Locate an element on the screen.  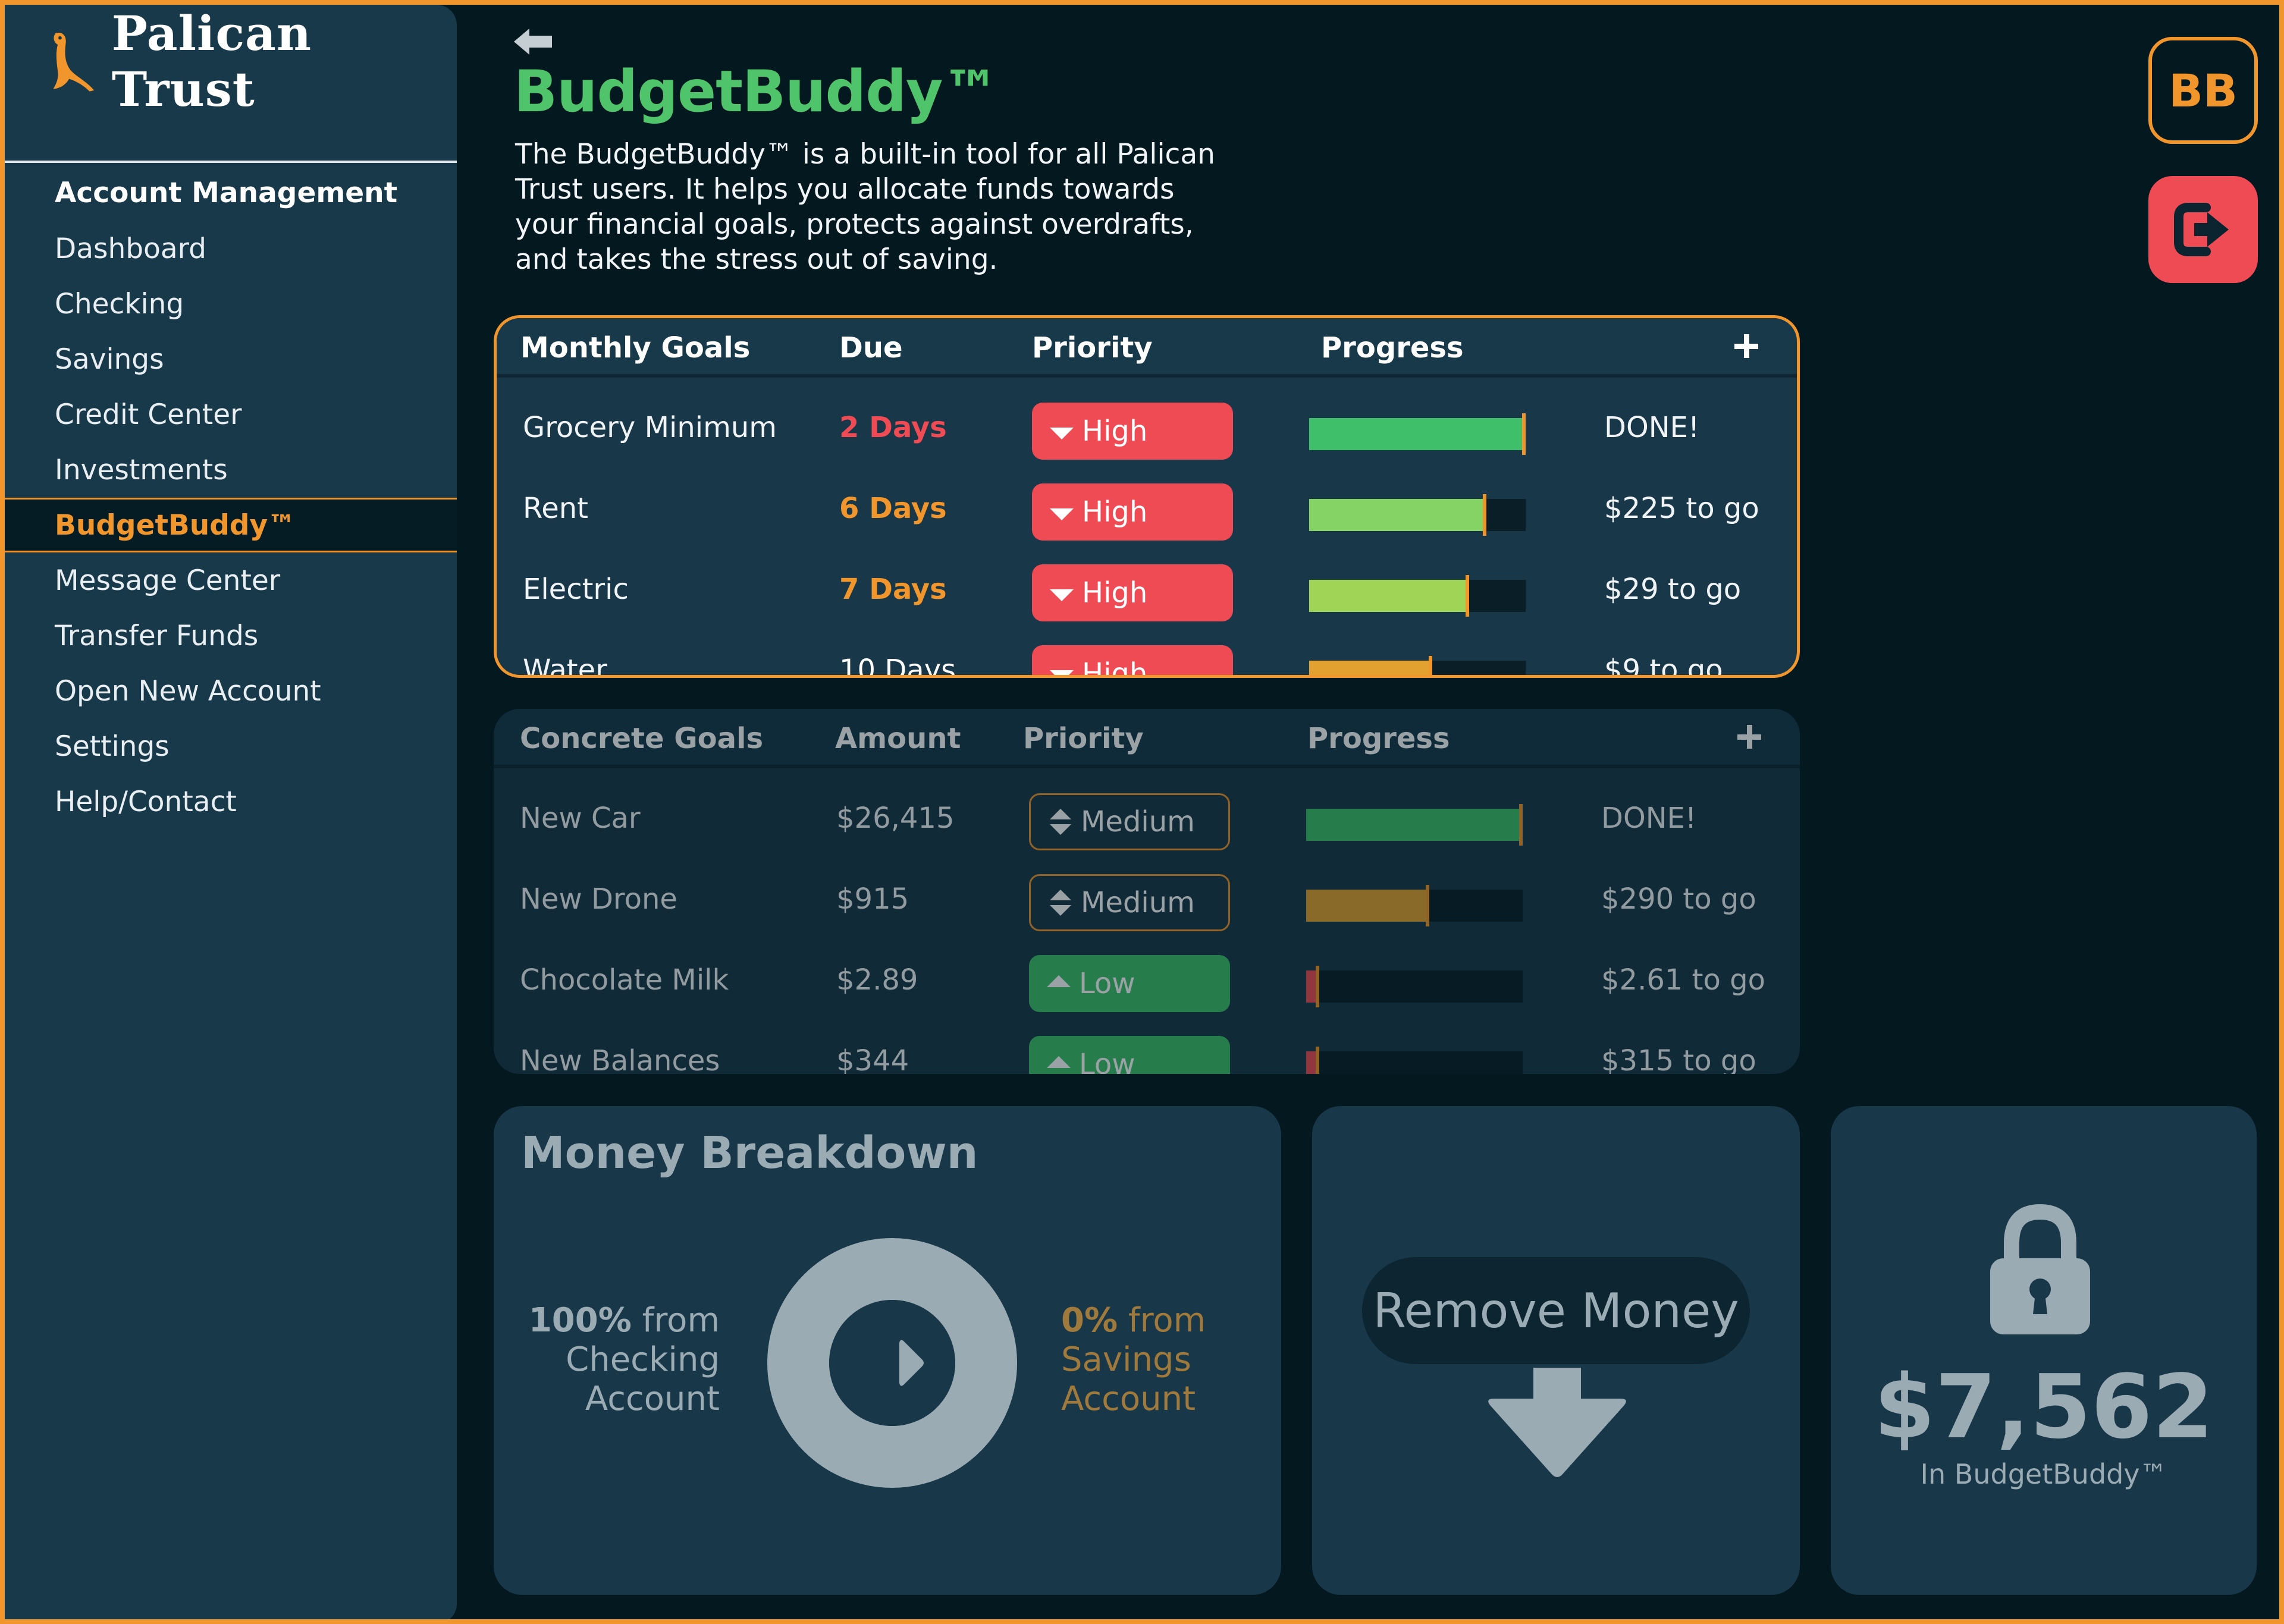
goal-status: $290 to go is located at coordinates (1679, 899).